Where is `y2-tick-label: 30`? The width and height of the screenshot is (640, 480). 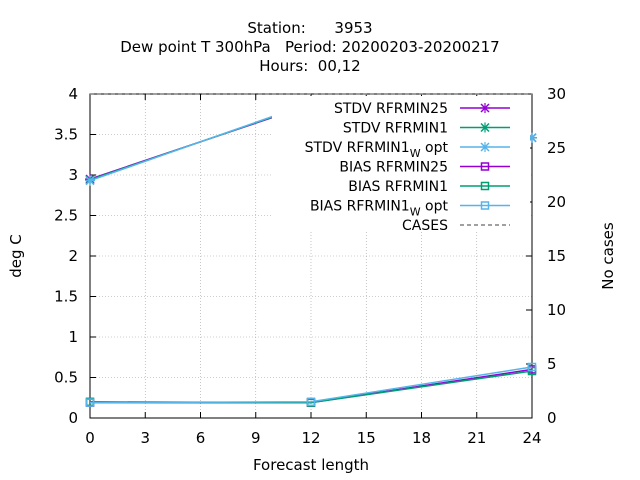
y2-tick-label: 30 is located at coordinates (556, 94).